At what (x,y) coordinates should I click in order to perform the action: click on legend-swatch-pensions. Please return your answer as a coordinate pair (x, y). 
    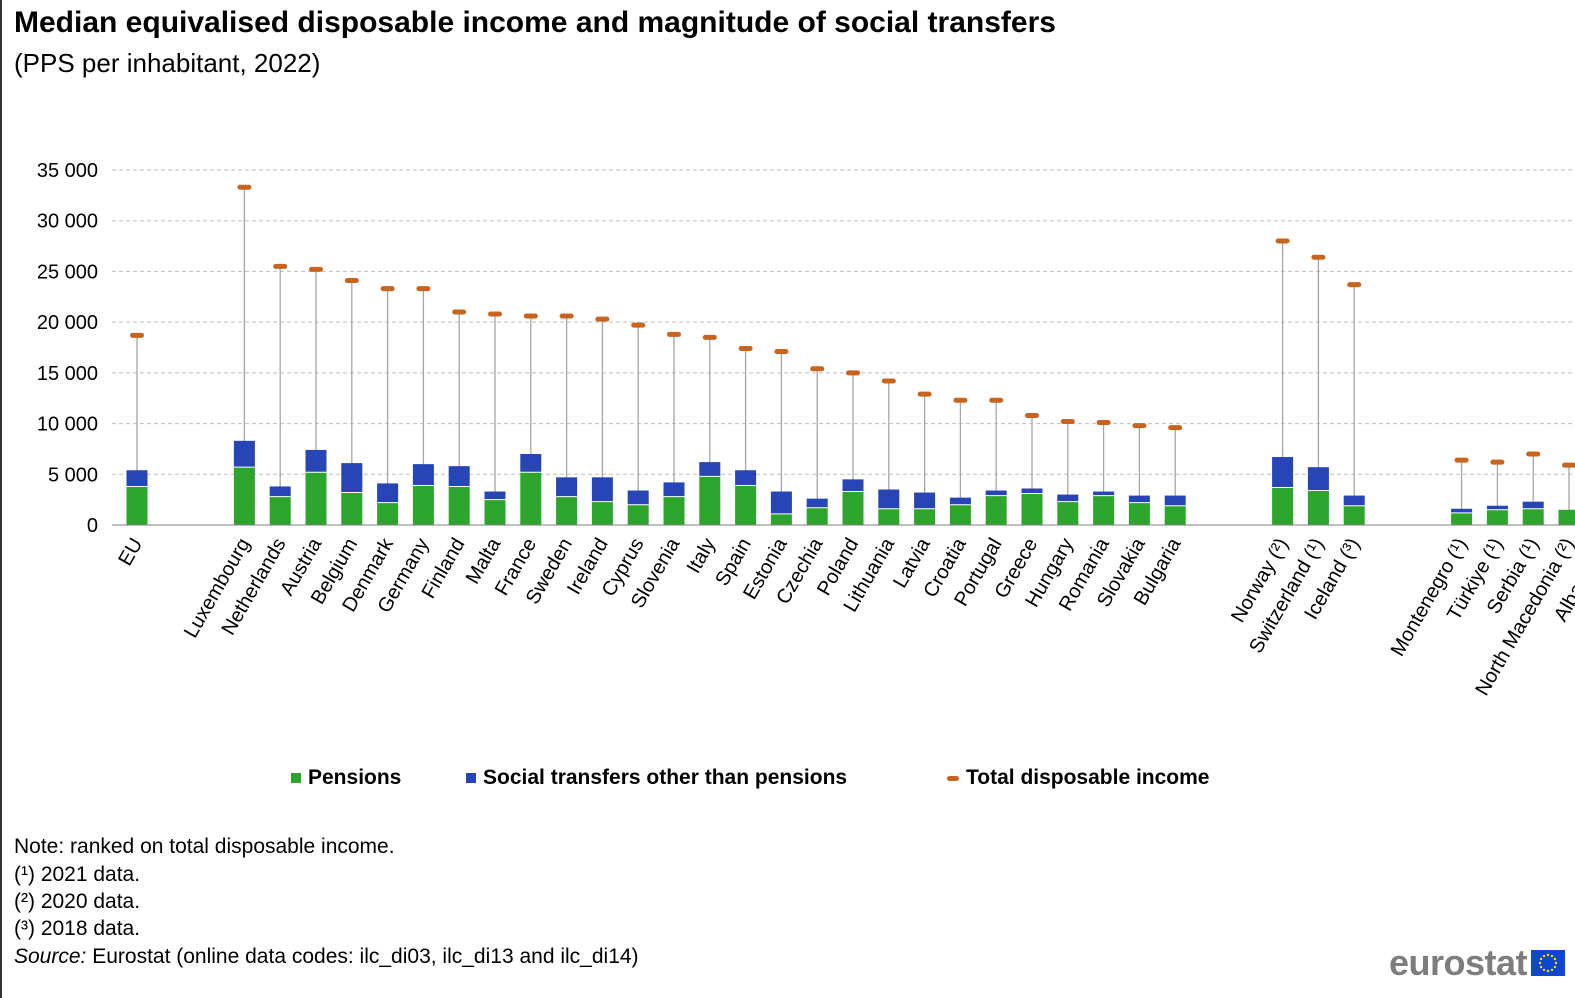
    Looking at the image, I should click on (296, 778).